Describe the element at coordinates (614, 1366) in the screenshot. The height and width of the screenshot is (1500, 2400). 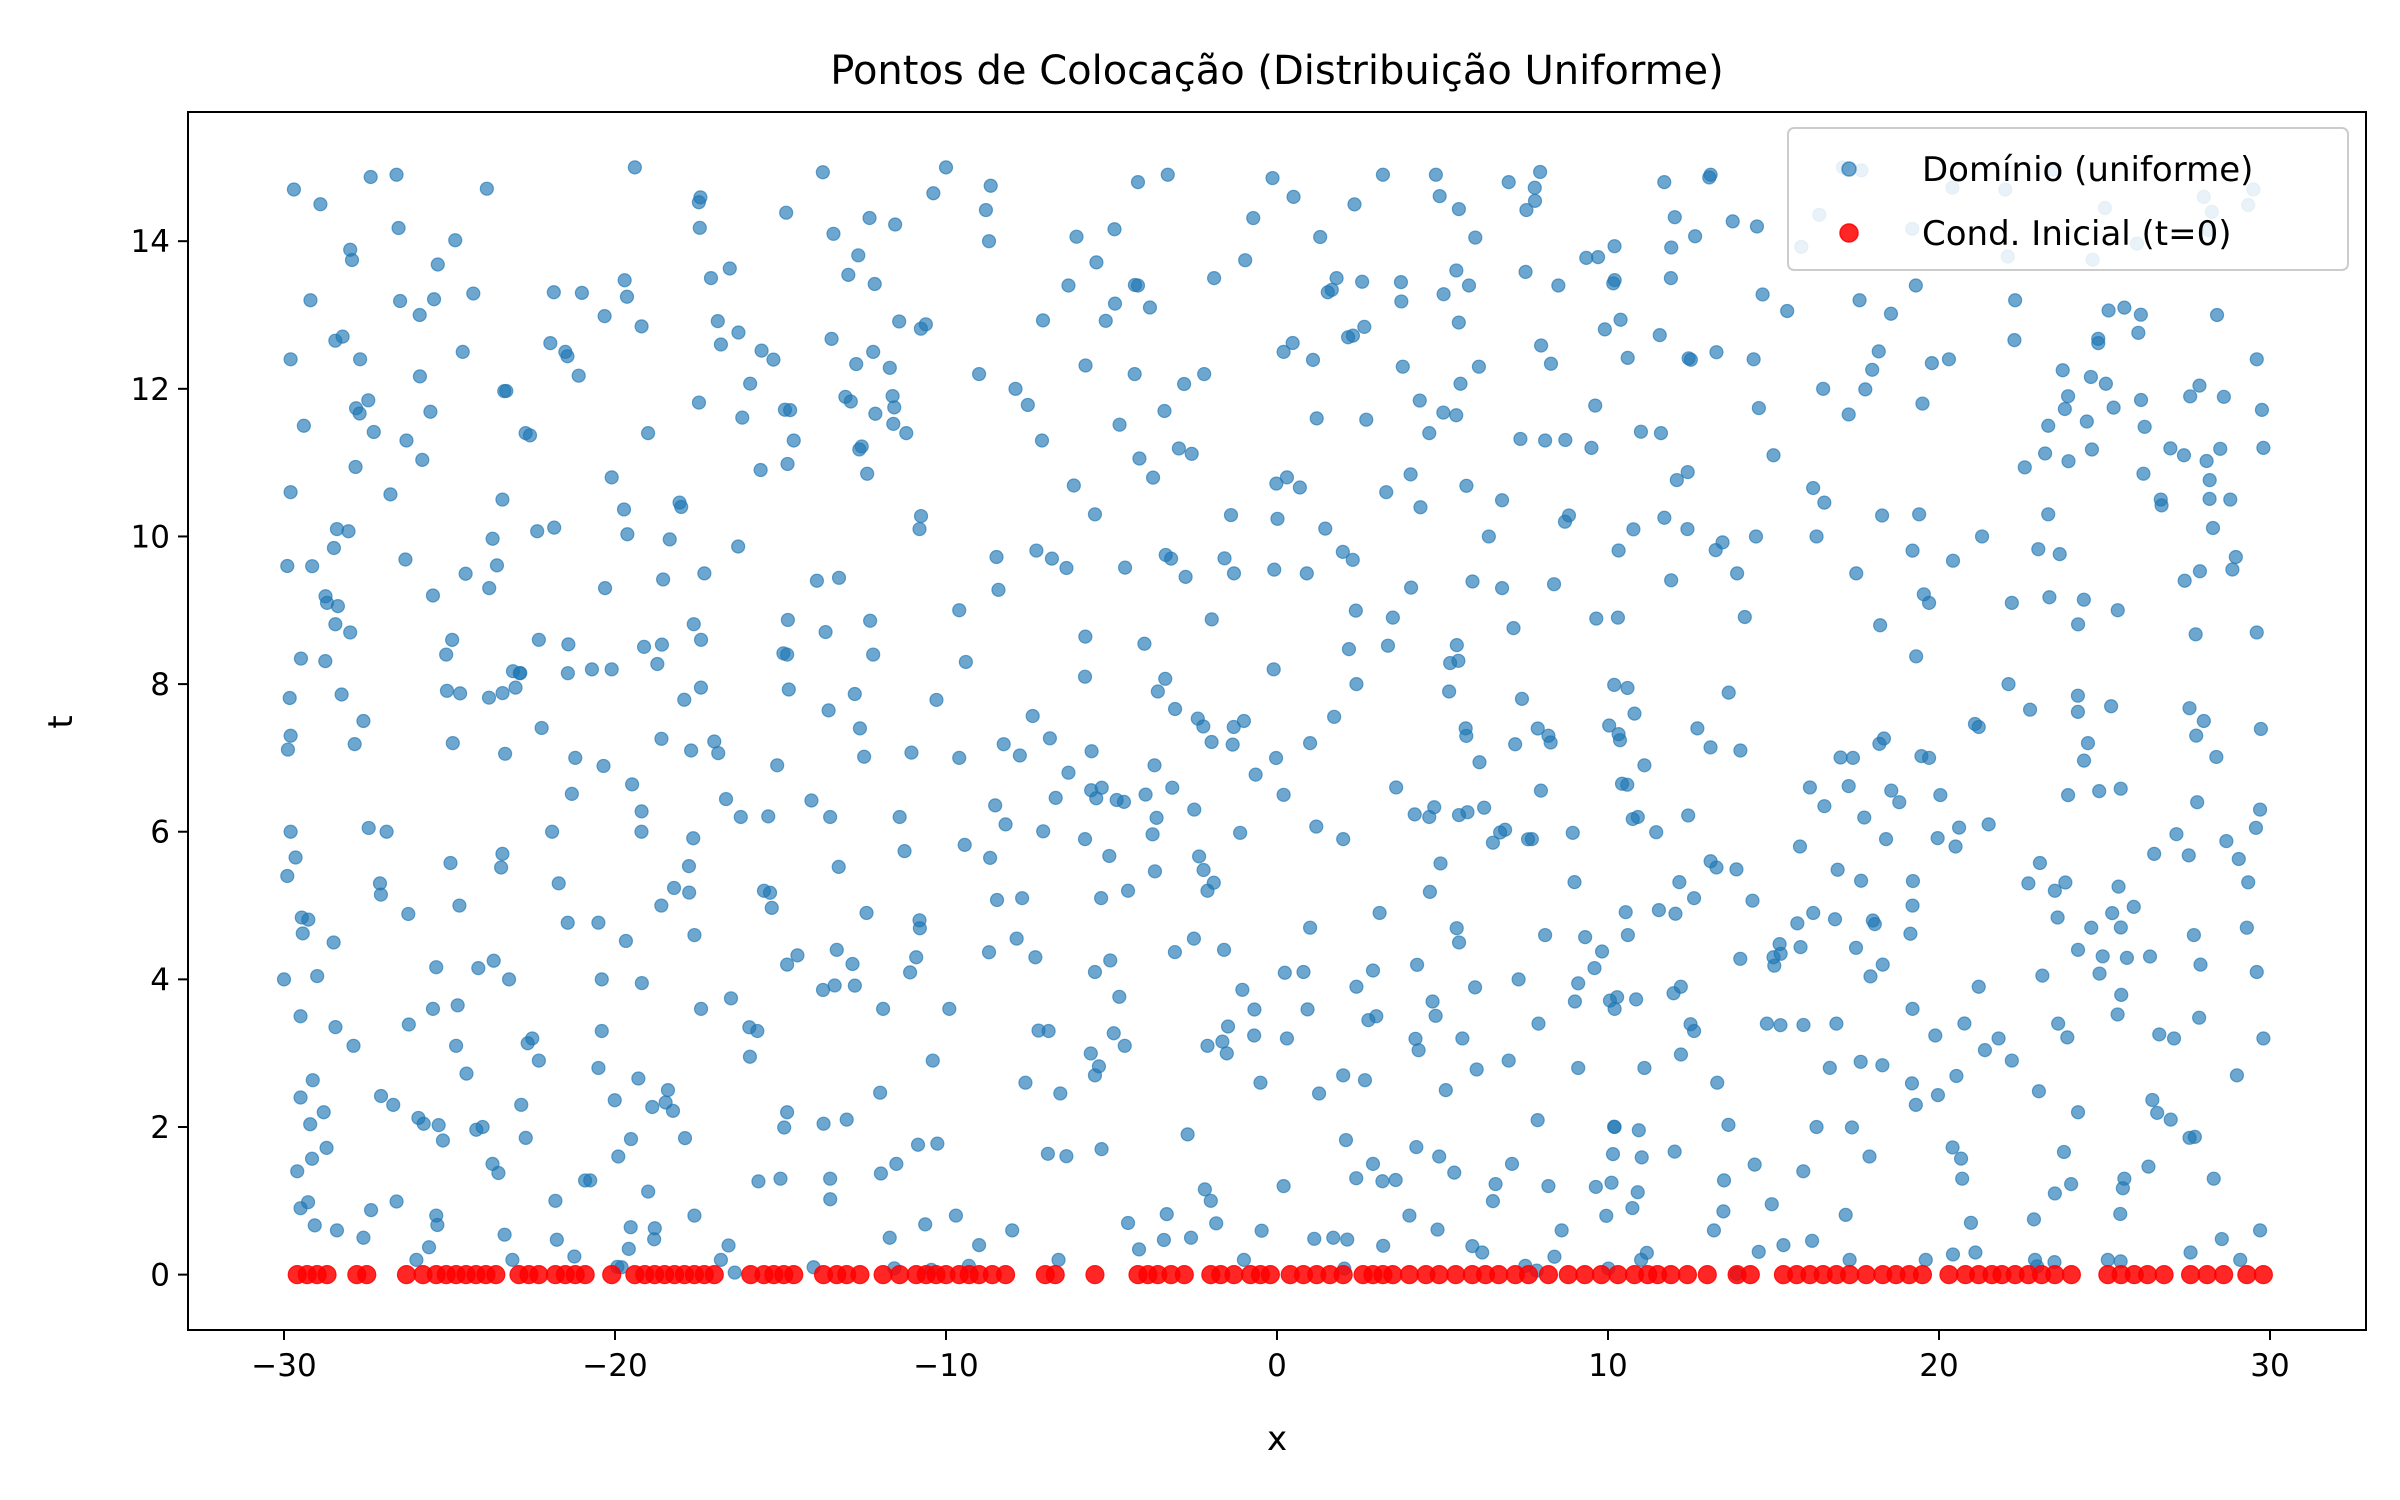
I see `x-tick-label: −20` at that location.